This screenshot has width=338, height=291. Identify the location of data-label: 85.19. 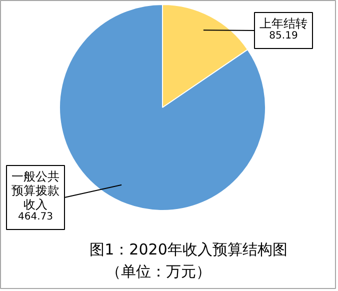
(283, 36).